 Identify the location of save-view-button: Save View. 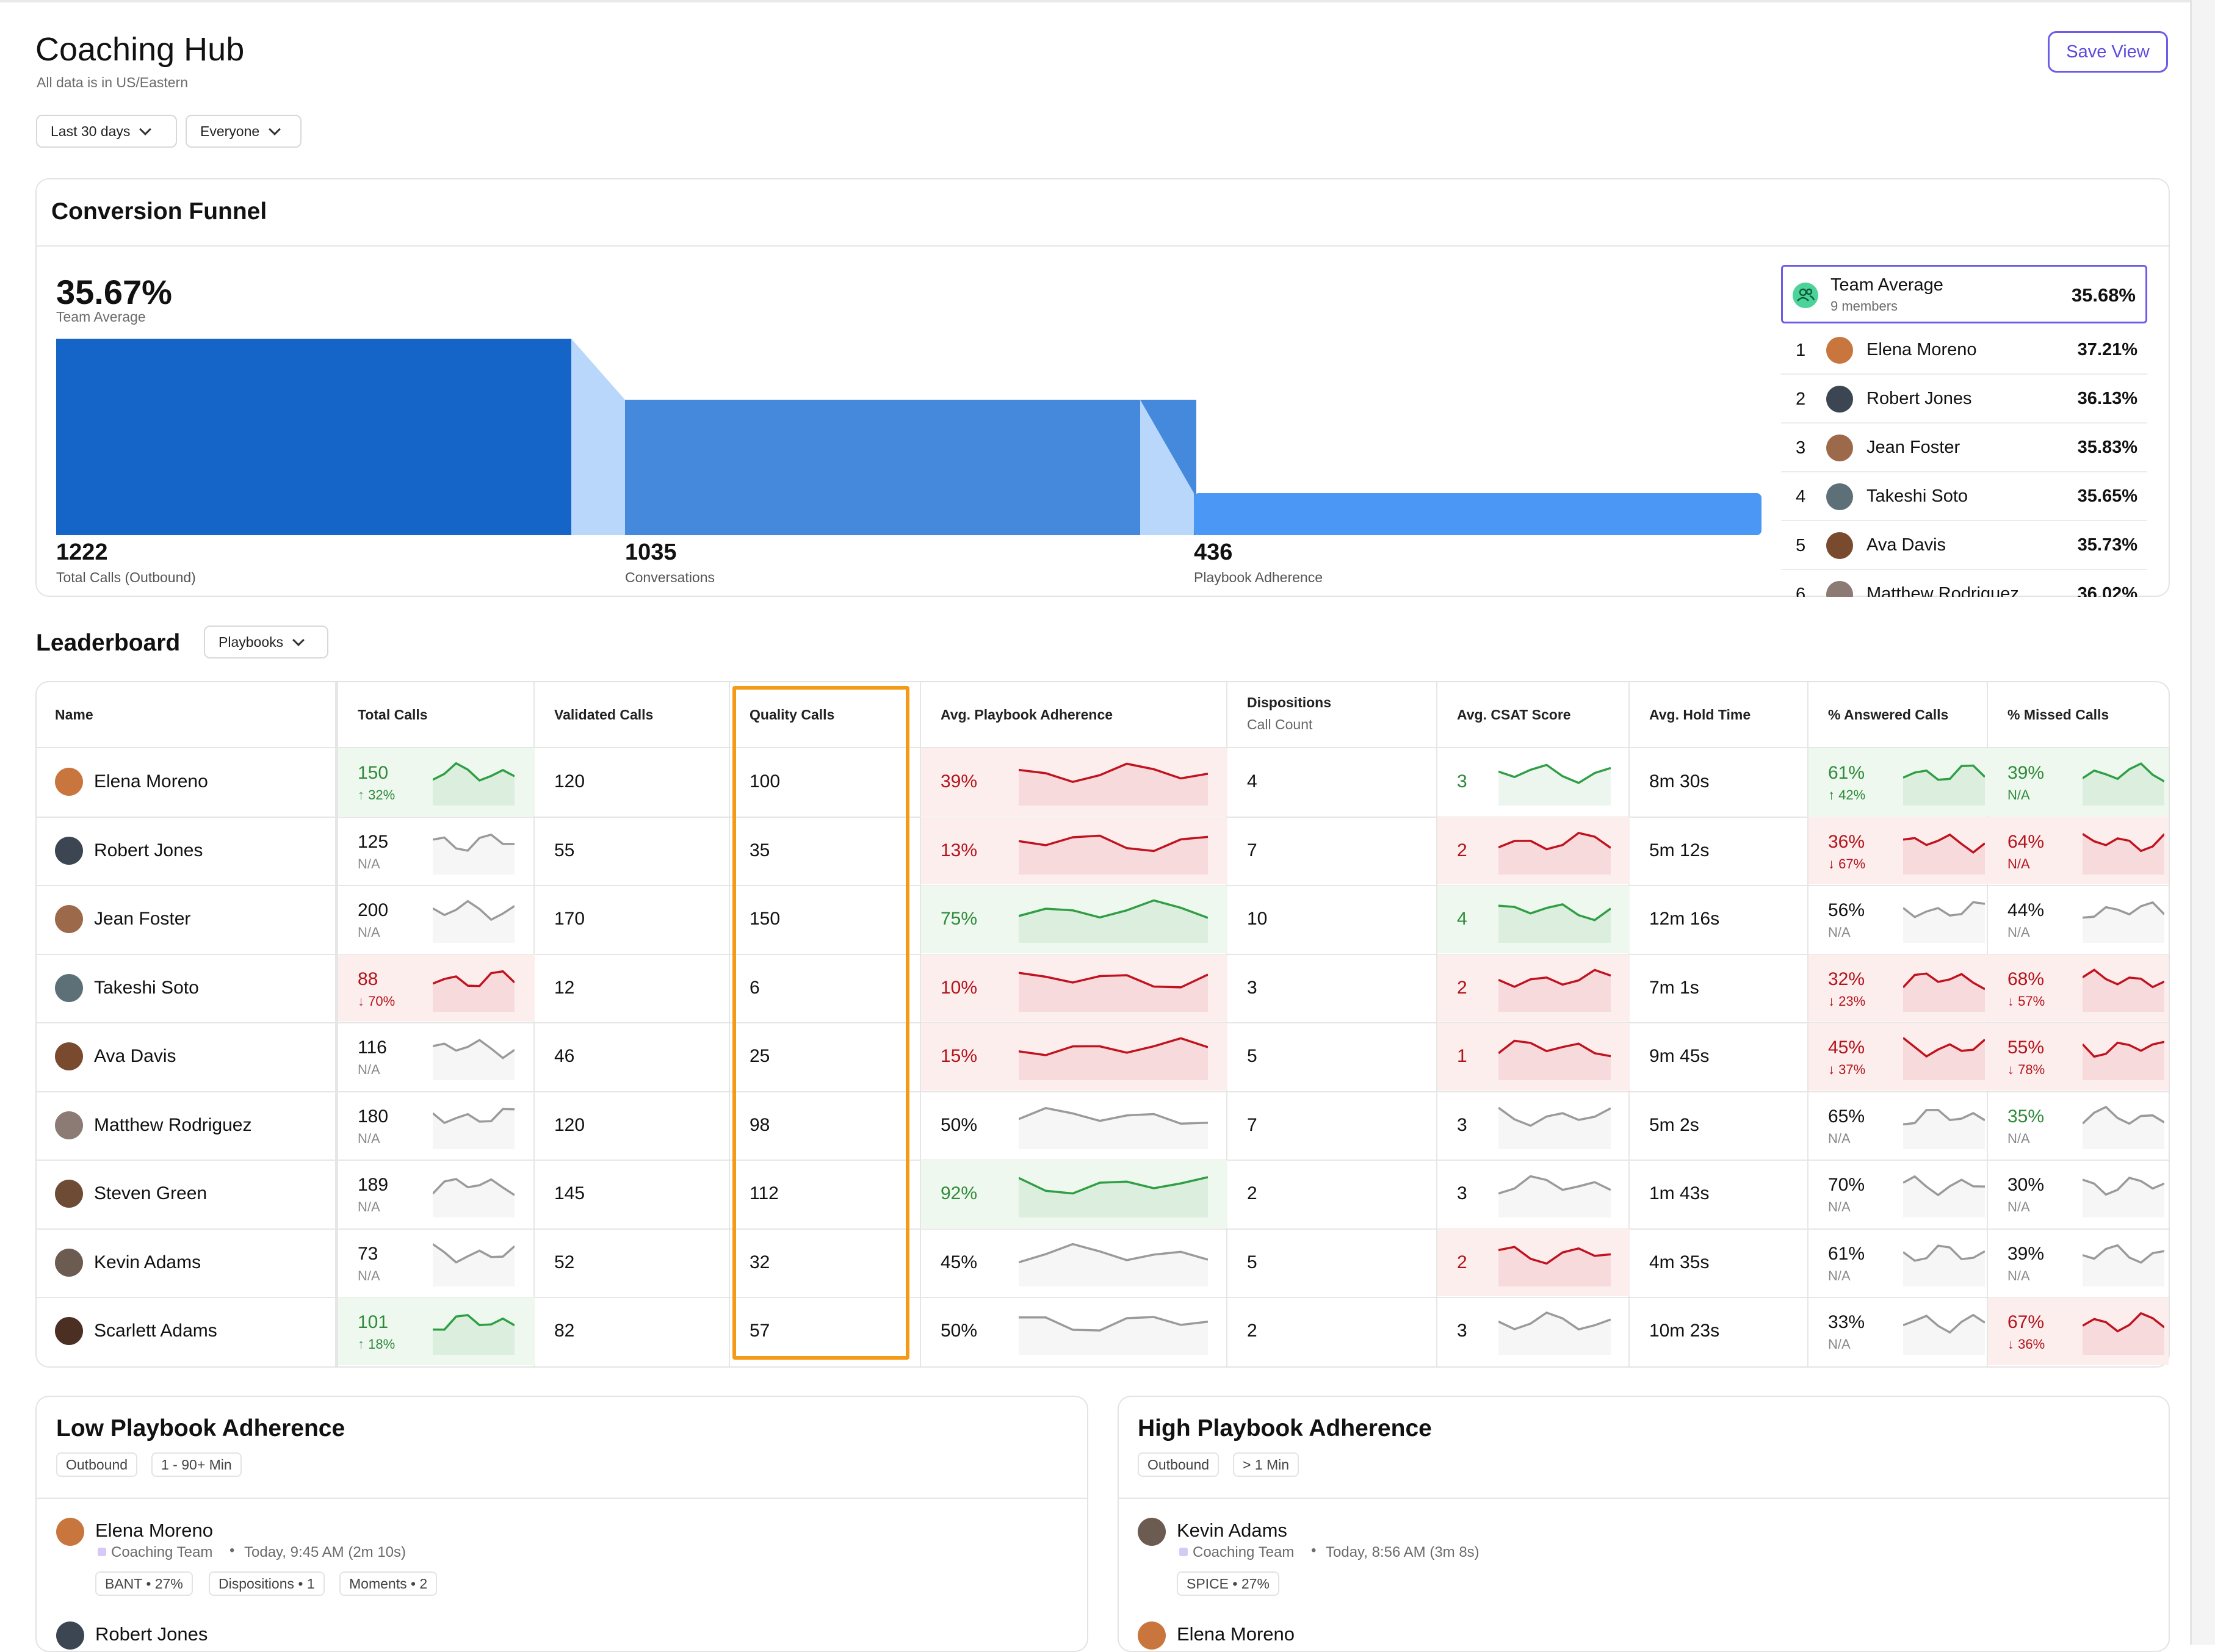
(2108, 52).